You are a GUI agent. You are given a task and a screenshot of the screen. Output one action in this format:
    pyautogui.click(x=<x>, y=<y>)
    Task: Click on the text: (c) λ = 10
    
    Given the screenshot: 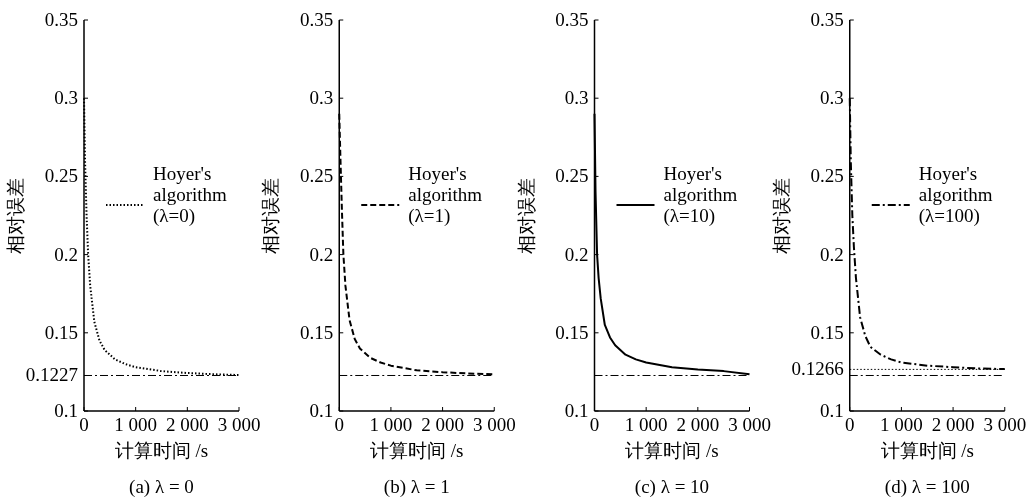 What is the action you would take?
    pyautogui.click(x=672, y=487)
    